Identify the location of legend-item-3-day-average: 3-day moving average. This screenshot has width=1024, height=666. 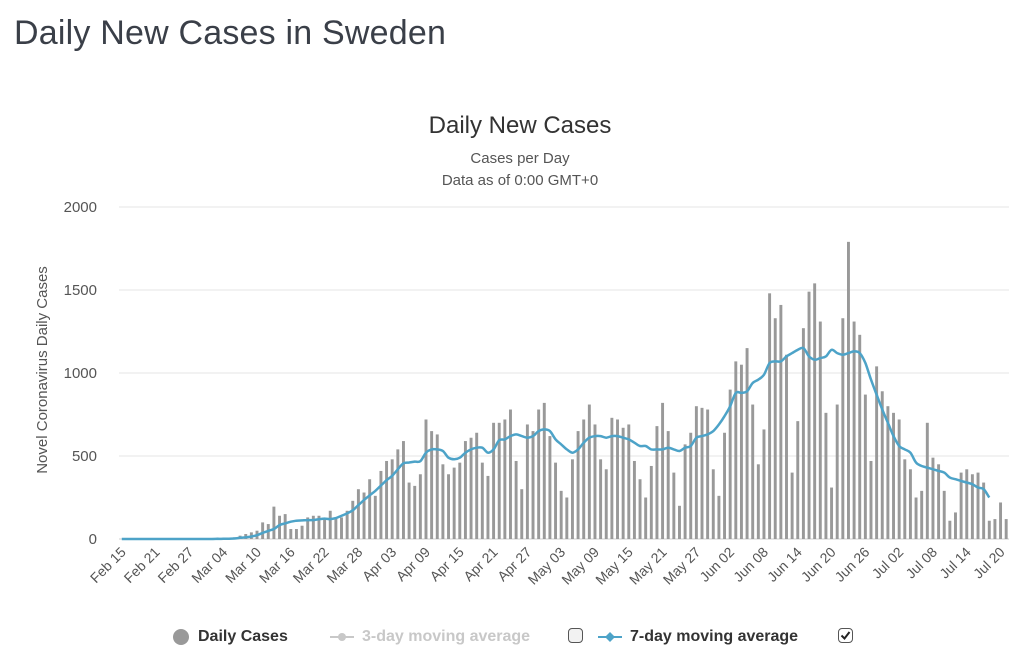
(430, 637).